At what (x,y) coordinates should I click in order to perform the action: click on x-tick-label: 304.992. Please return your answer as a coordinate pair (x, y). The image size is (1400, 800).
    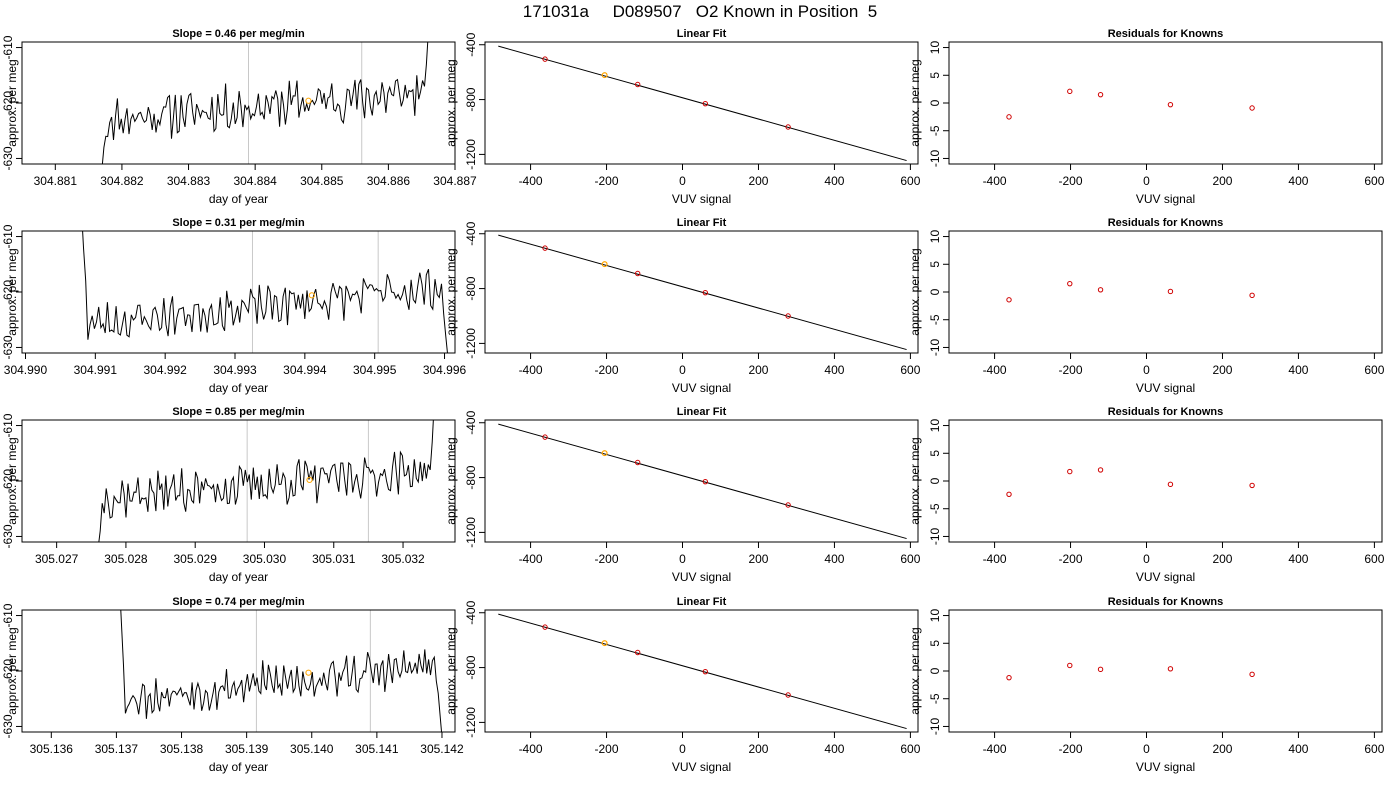
    Looking at the image, I should click on (165, 370).